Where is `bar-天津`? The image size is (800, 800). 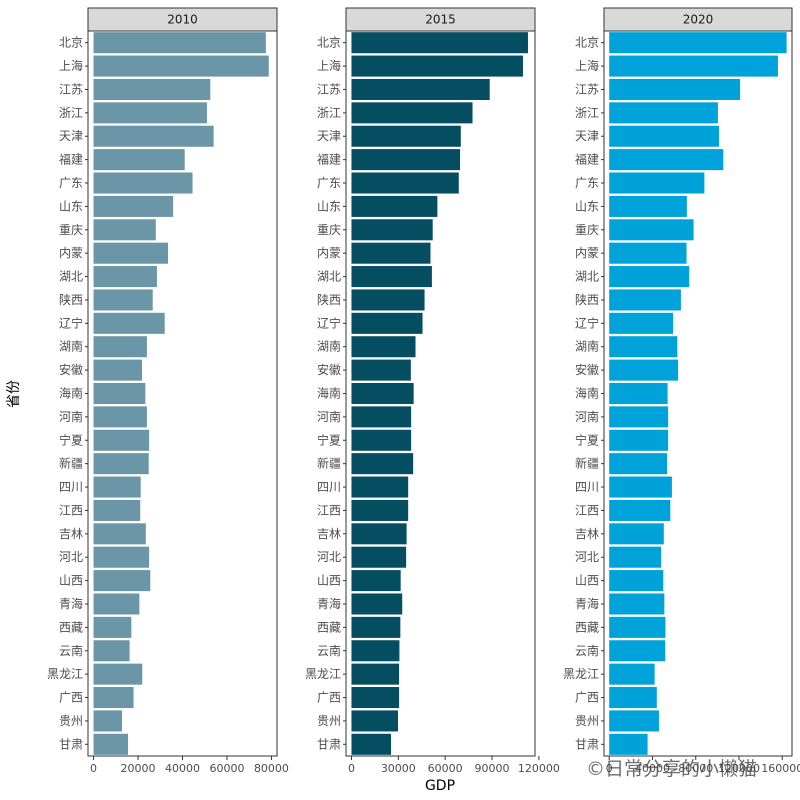 bar-天津 is located at coordinates (664, 136).